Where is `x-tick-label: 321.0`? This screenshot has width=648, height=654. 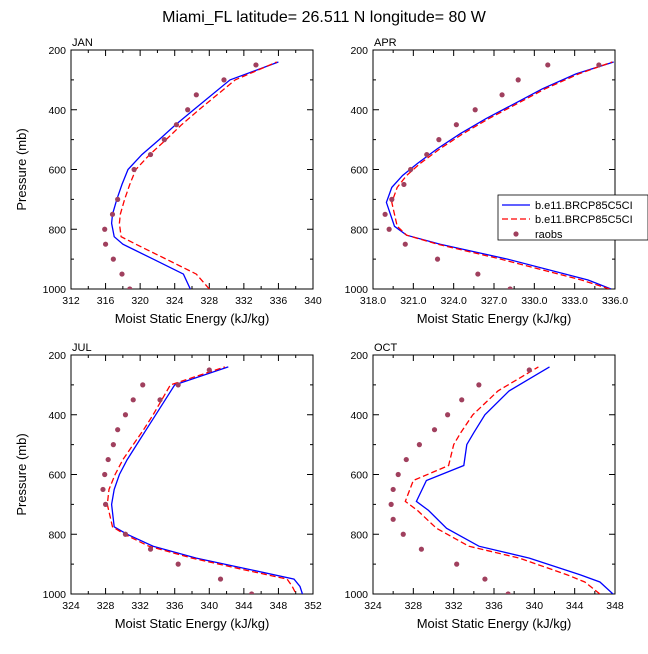 x-tick-label: 321.0 is located at coordinates (413, 301).